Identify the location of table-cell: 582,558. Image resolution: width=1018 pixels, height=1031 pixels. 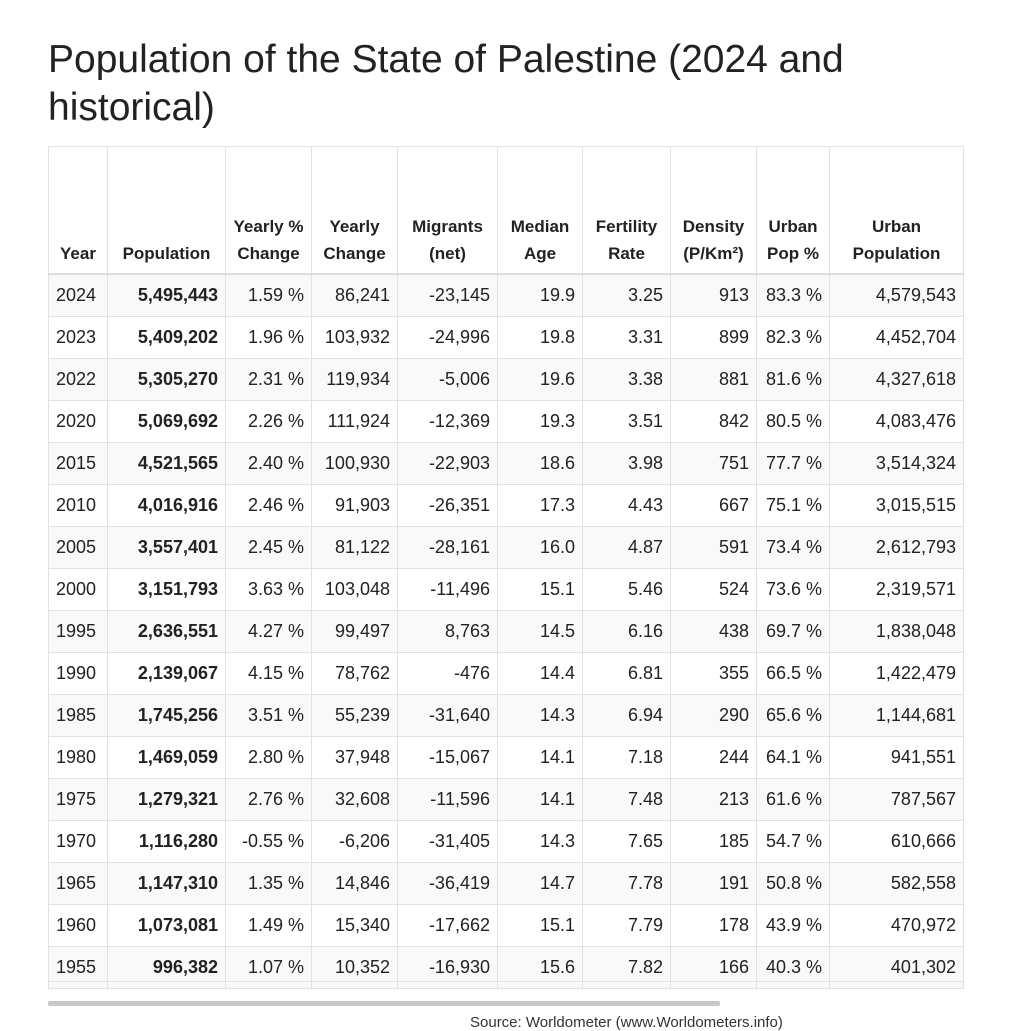
(896, 883).